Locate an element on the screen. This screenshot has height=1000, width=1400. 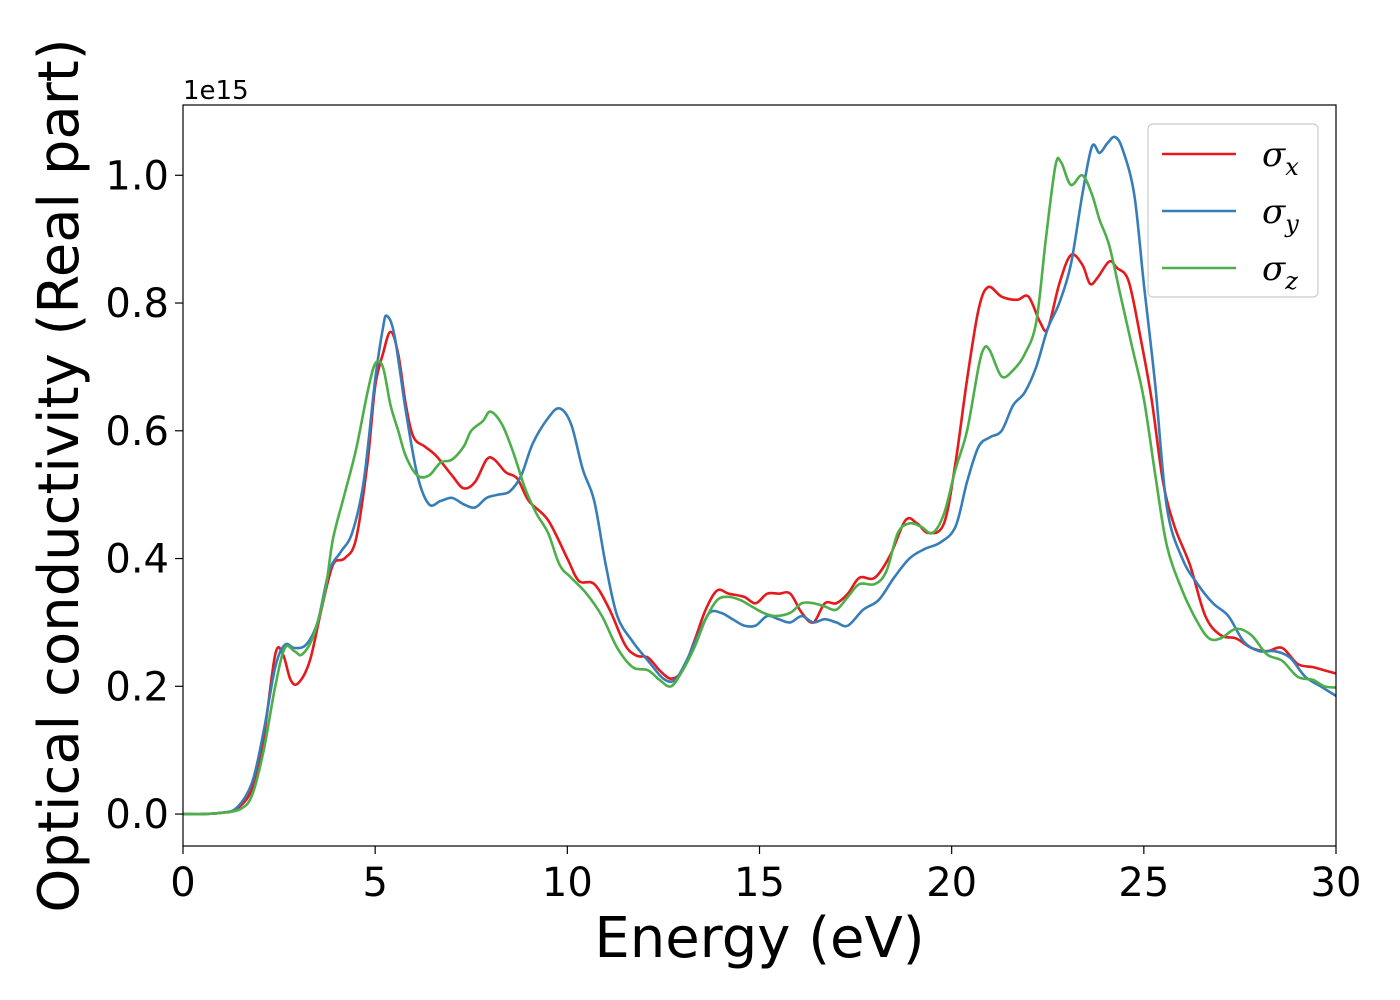
x-axis: 0 5 10 15 20 25 30 is located at coordinates (765, 876).